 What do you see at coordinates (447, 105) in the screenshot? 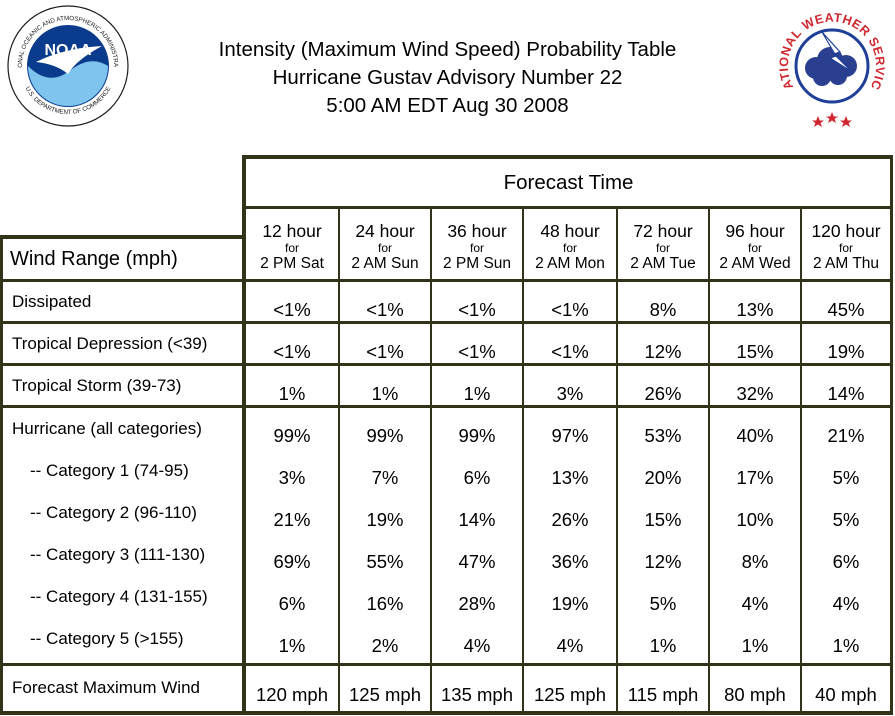
I see `title-line-3: 5:00 AM EDT Aug 30 2008` at bounding box center [447, 105].